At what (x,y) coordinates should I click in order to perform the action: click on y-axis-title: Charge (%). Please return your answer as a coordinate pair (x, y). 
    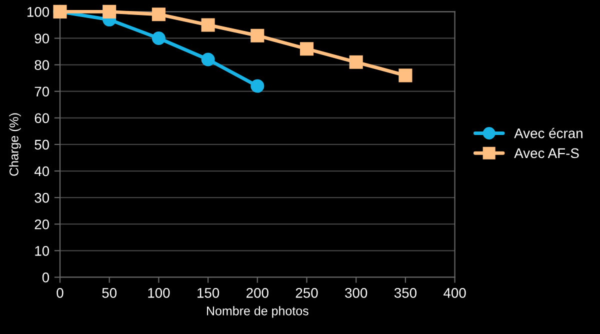
    Looking at the image, I should click on (15, 144).